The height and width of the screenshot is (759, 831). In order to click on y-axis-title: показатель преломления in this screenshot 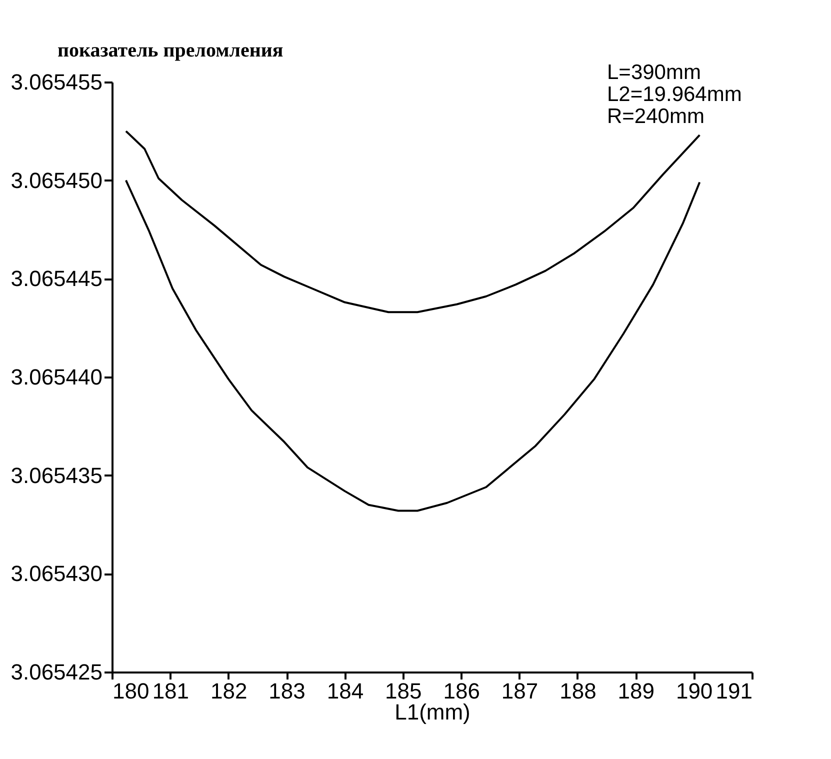, I will do `click(171, 51)`.